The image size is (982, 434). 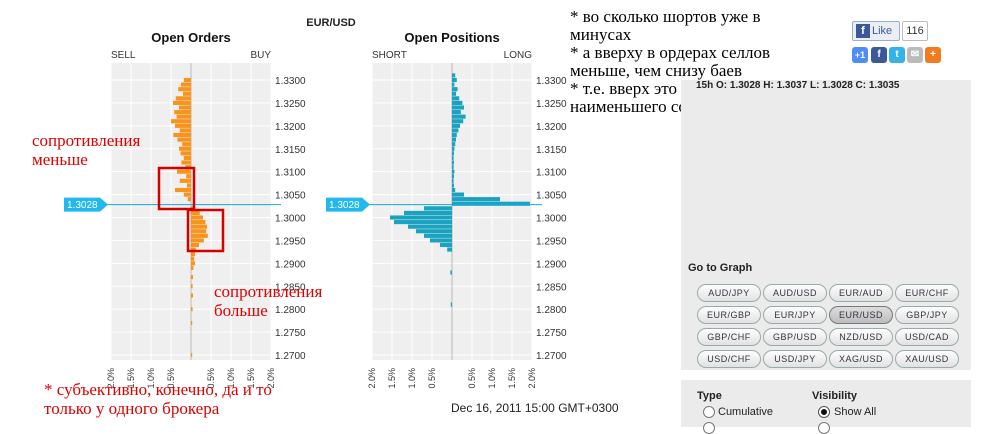 What do you see at coordinates (290, 81) in the screenshot?
I see `open-orders-price-tick: 1.3300` at bounding box center [290, 81].